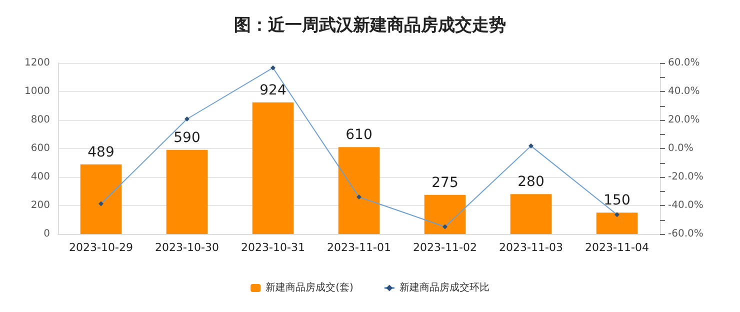 This screenshot has width=740, height=312. I want to click on x-tick-label: 2023-11-01, so click(359, 247).